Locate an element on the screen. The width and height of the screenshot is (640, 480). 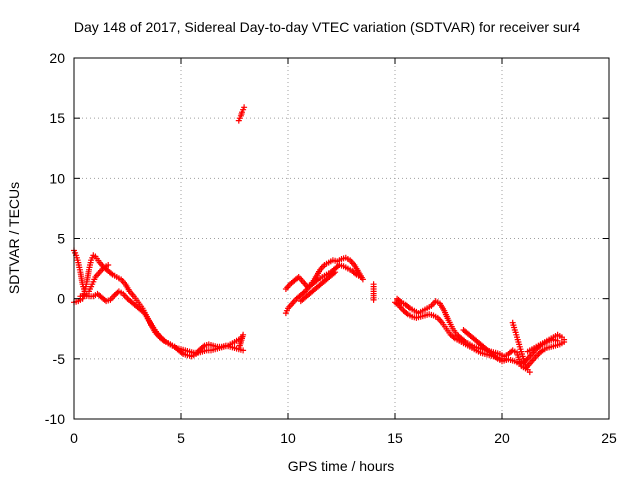
y-tick-label: 0 is located at coordinates (61, 299).